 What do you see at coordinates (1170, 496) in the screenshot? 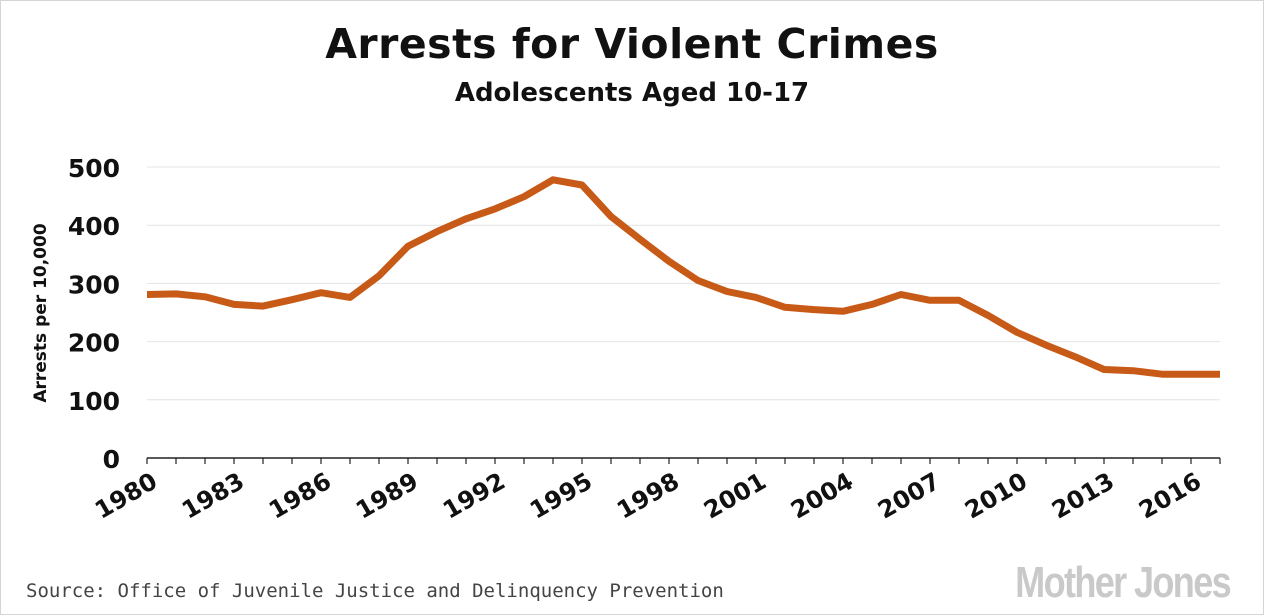
I see `x-tick-label: 2016` at bounding box center [1170, 496].